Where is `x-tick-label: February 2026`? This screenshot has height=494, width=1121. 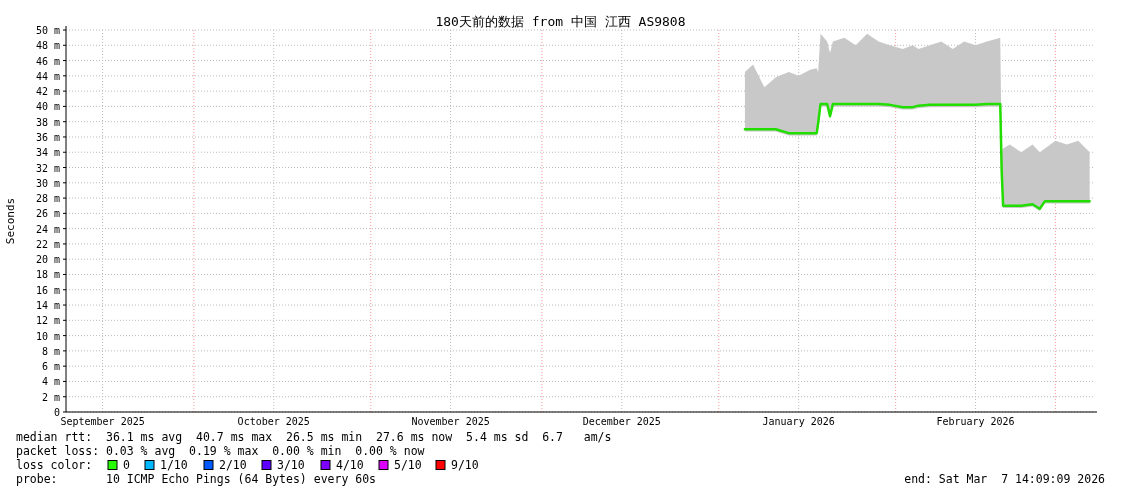 x-tick-label: February 2026 is located at coordinates (975, 421).